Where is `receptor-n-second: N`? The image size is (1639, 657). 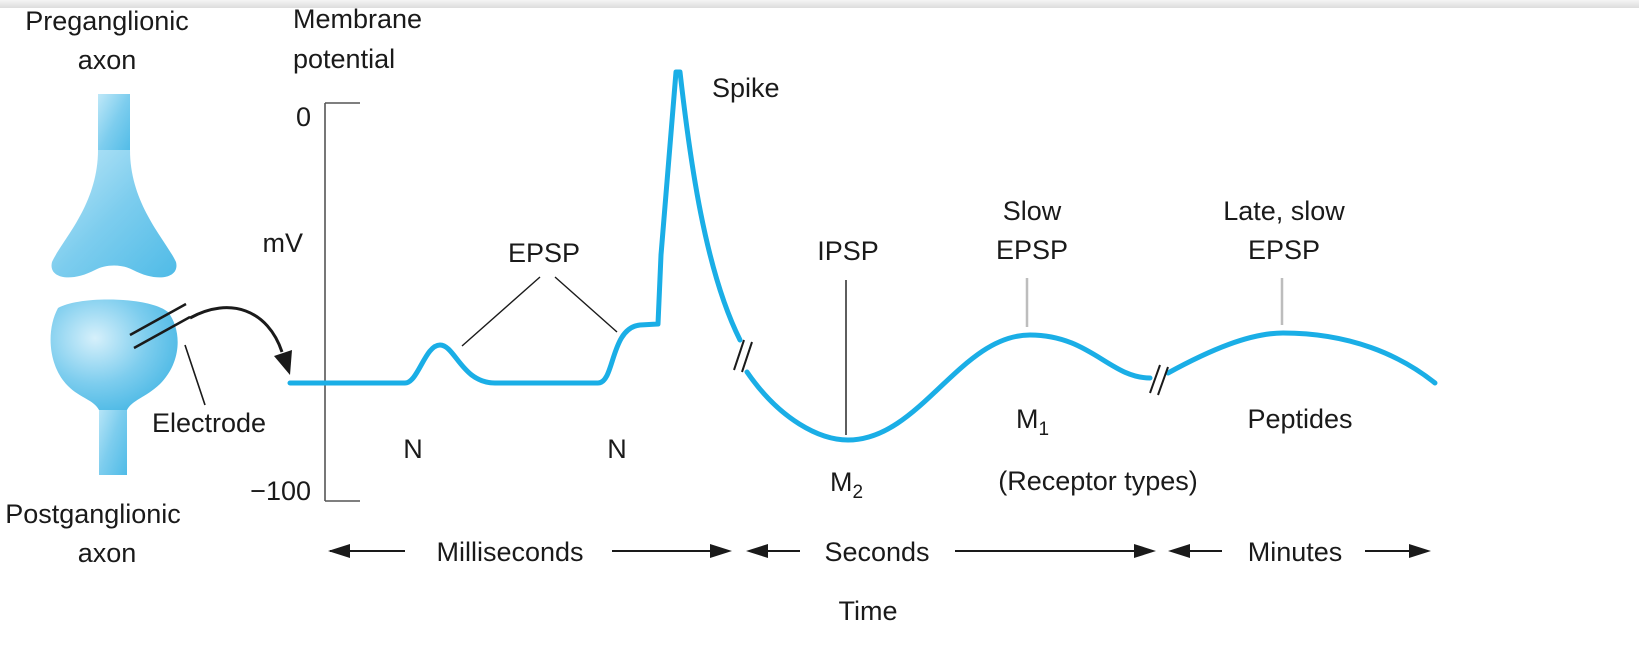
receptor-n-second: N is located at coordinates (617, 449).